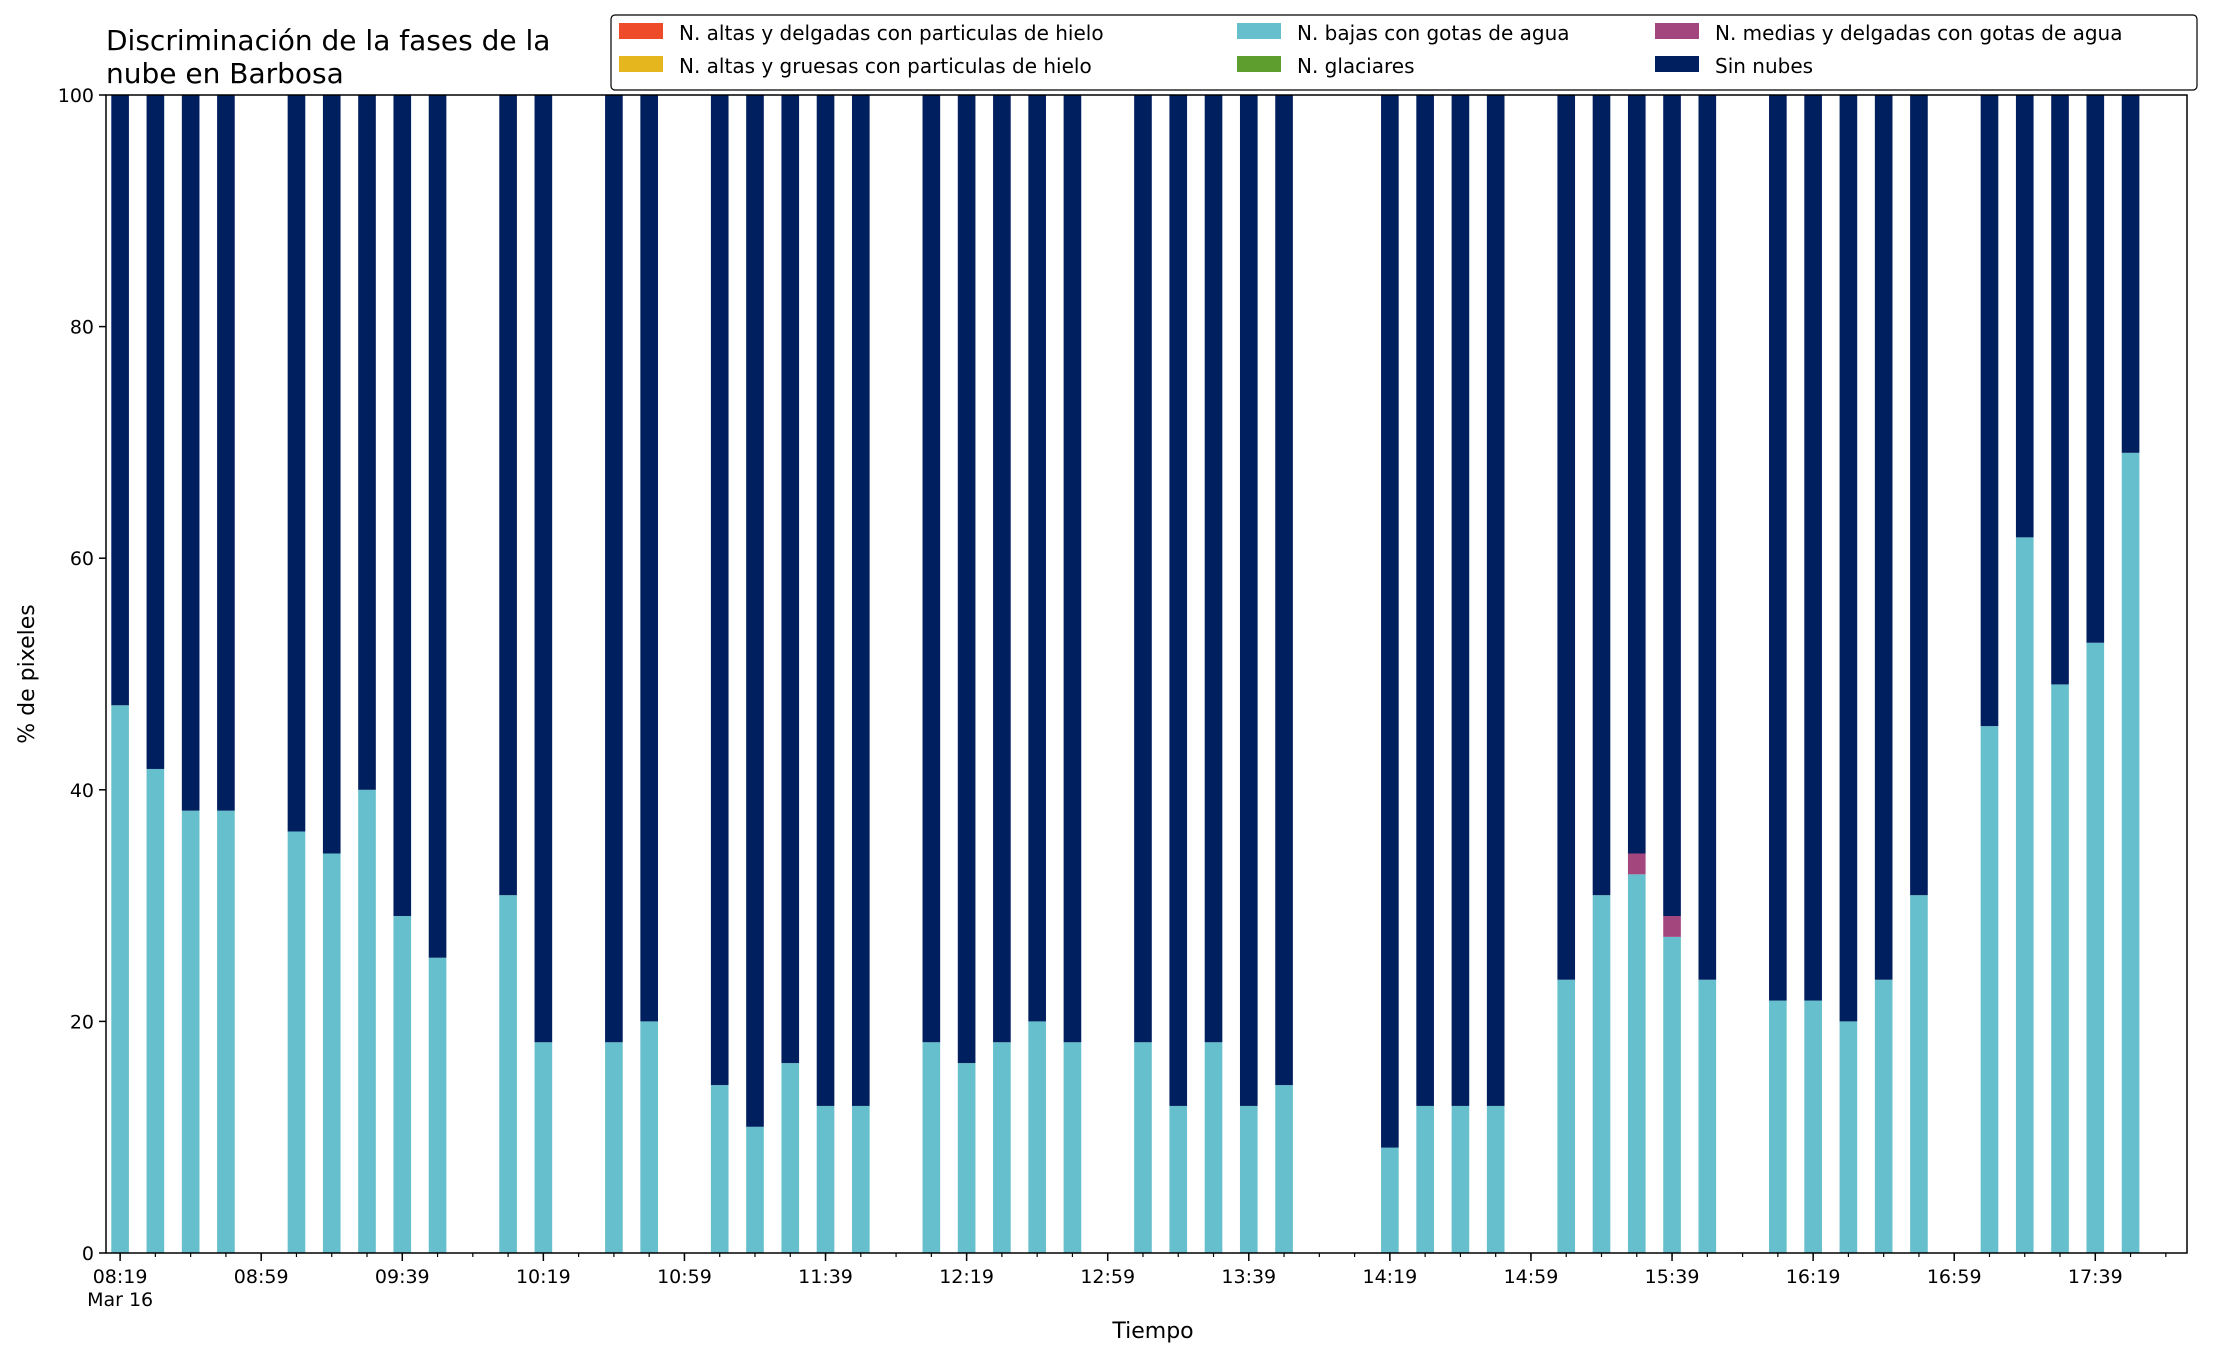 The width and height of the screenshot is (2216, 1355). What do you see at coordinates (1248, 1277) in the screenshot?
I see `x-tick-label: 13:39` at bounding box center [1248, 1277].